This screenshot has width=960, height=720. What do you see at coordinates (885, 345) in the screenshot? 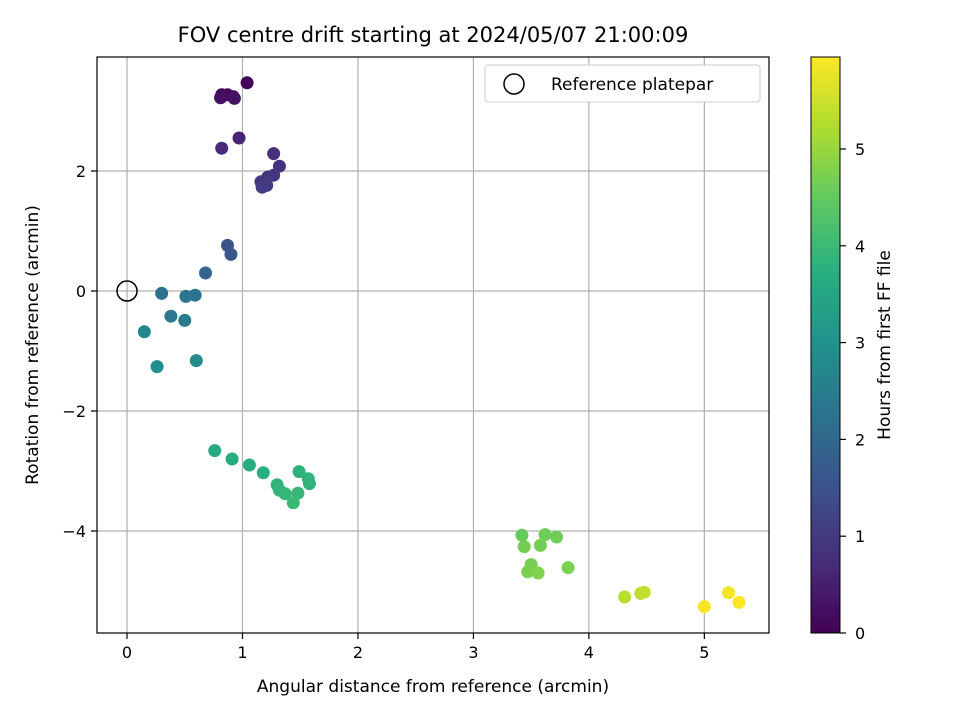
I see `colorbar-label: Hours from first FF file` at bounding box center [885, 345].